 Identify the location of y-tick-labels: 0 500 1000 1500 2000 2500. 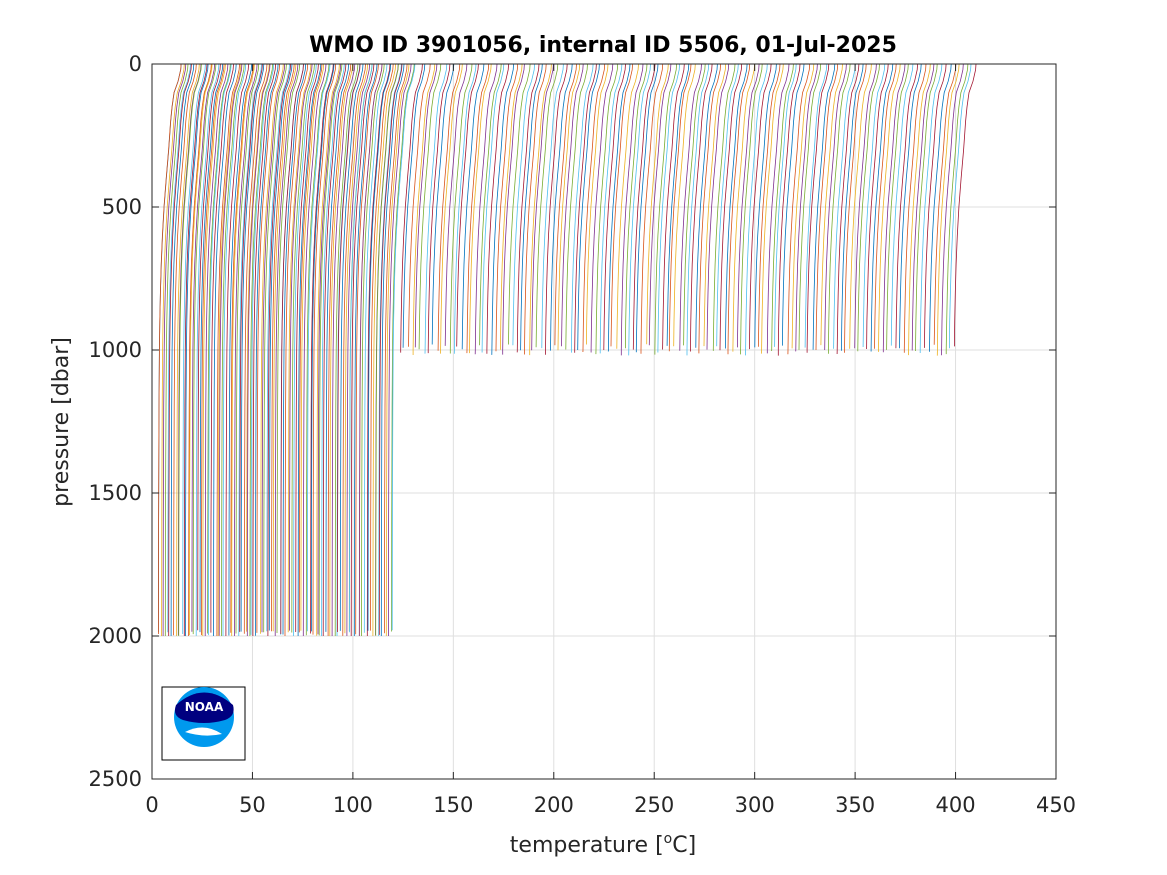
(115, 421).